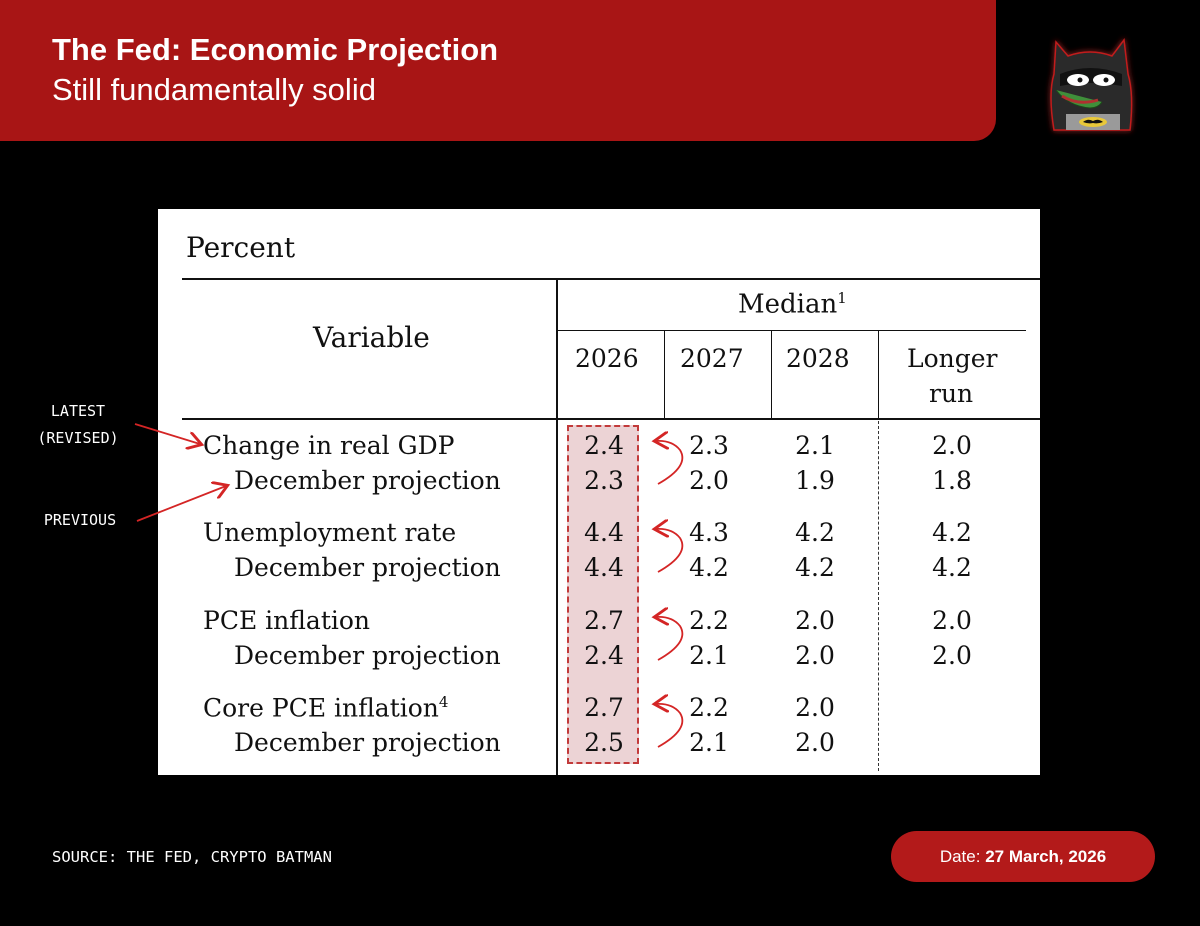 The width and height of the screenshot is (1200, 926). I want to click on cell-unemp-2027: 4.3, so click(709, 532).